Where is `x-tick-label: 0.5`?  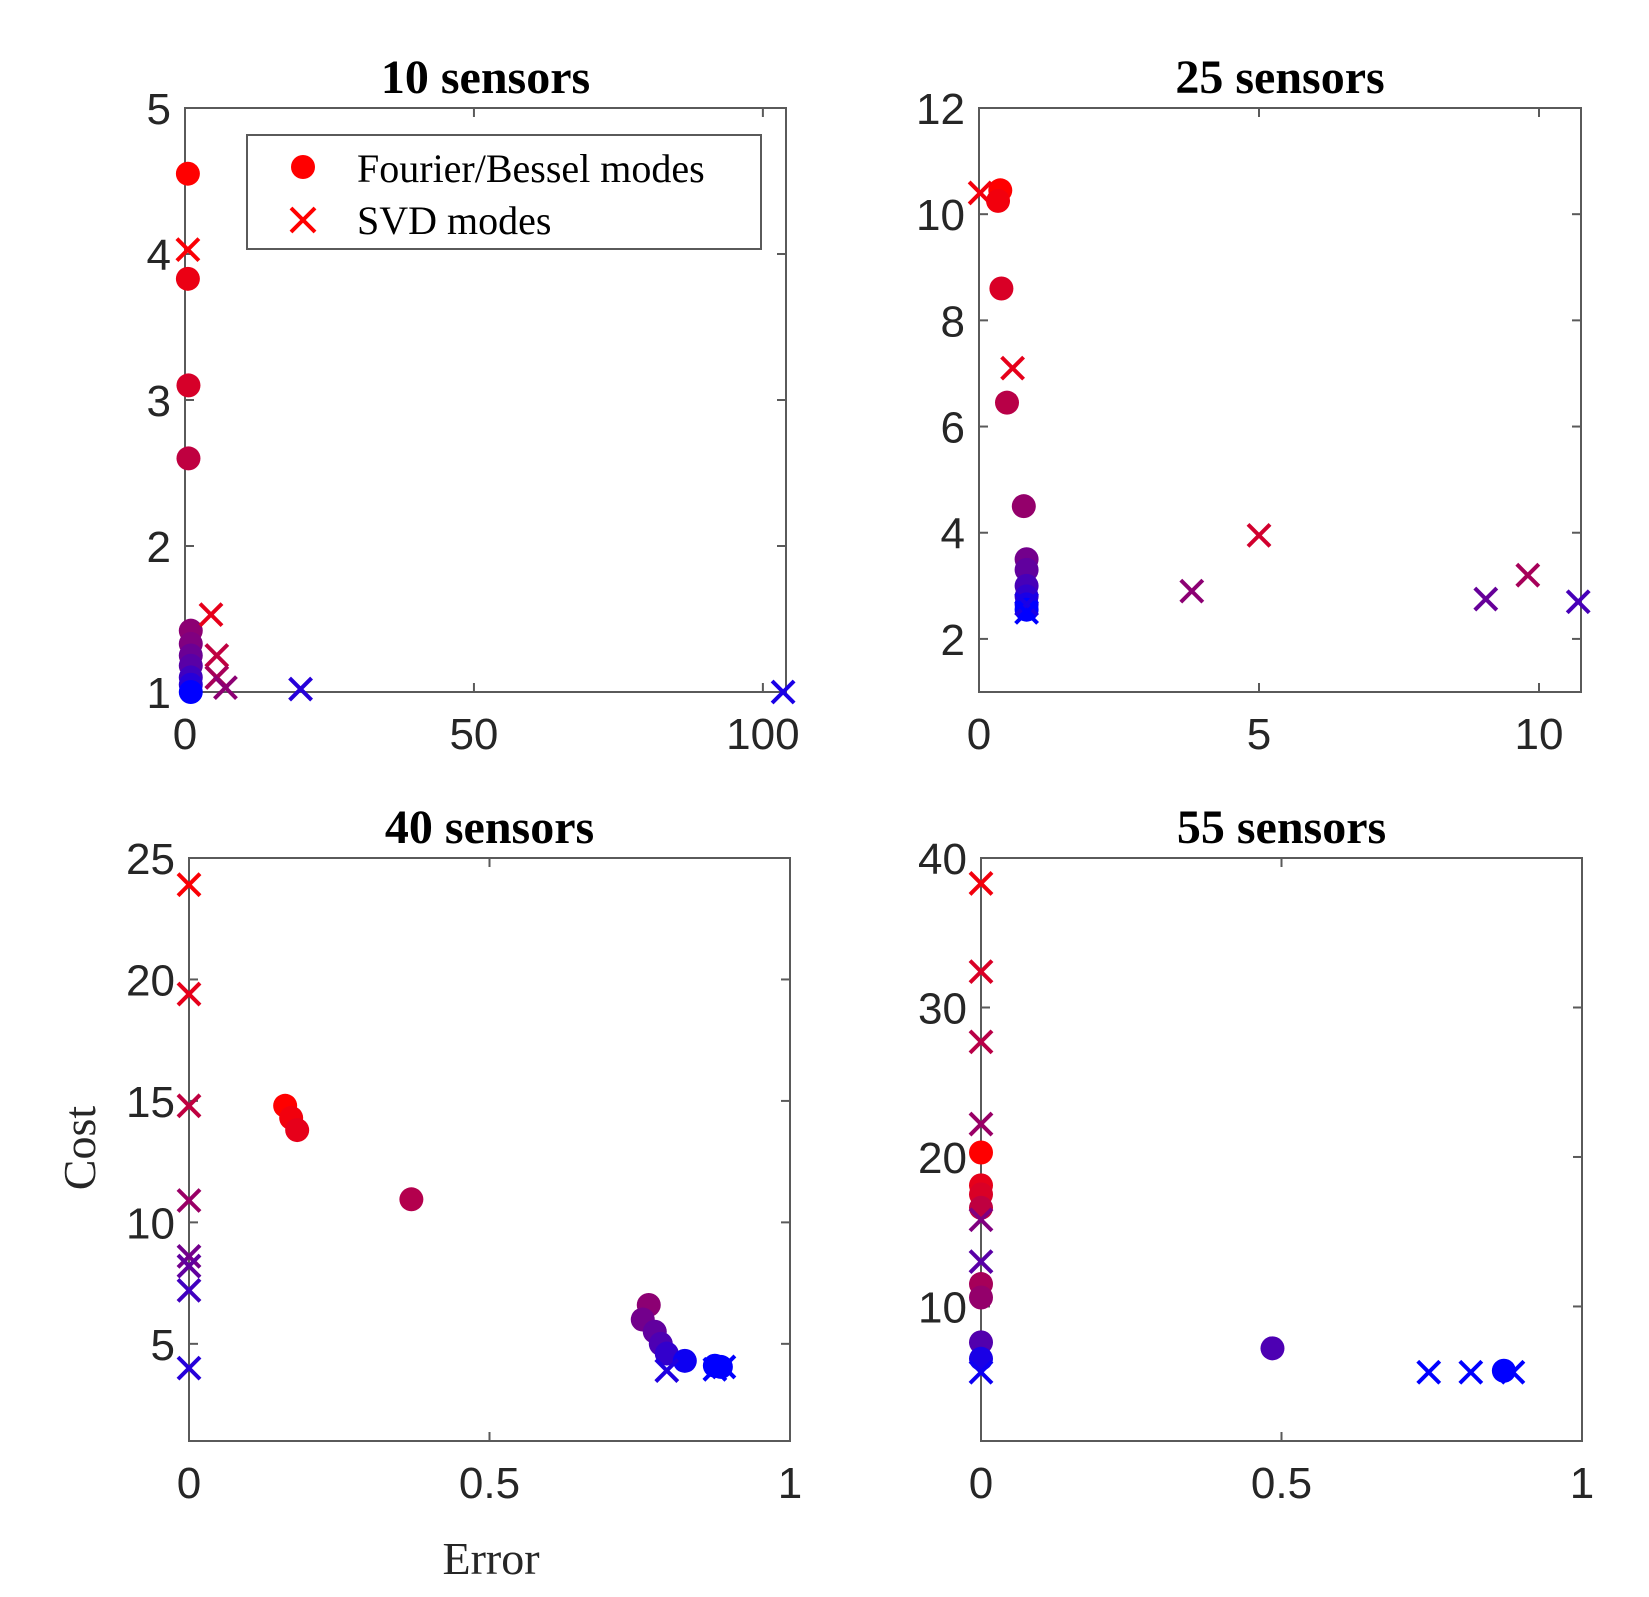 x-tick-label: 0.5 is located at coordinates (489, 1483).